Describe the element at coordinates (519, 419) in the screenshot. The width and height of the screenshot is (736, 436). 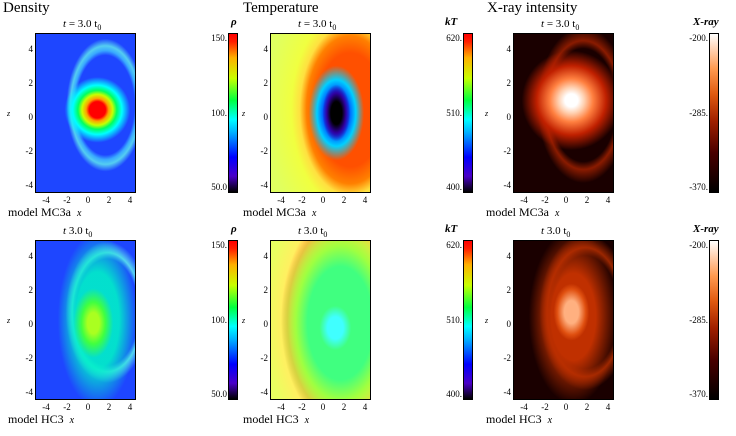
I see `xray-hc3-model-label: model HC3 x` at that location.